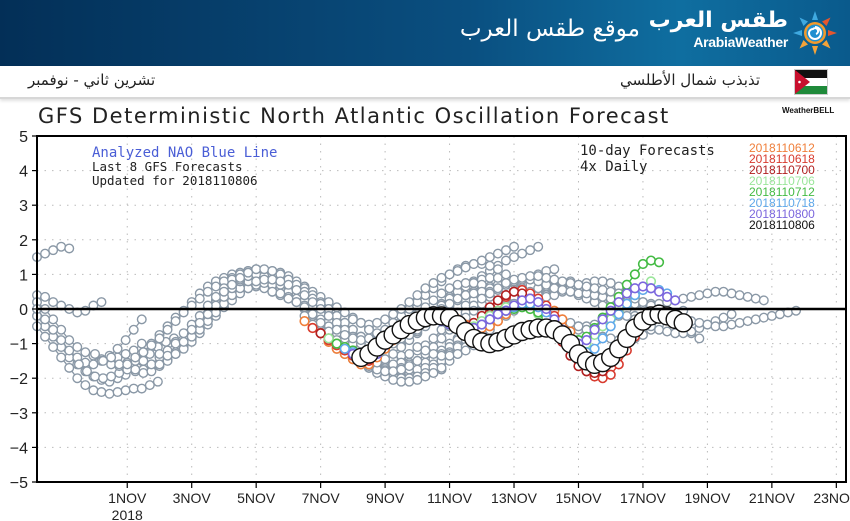 Image resolution: width=850 pixels, height=521 pixels. What do you see at coordinates (23, 275) in the screenshot?
I see `y-tick-label: 1` at bounding box center [23, 275].